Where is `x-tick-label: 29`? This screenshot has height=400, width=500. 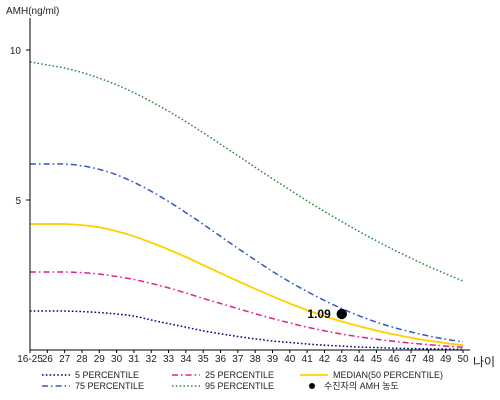 x-tick-label: 29 is located at coordinates (100, 359).